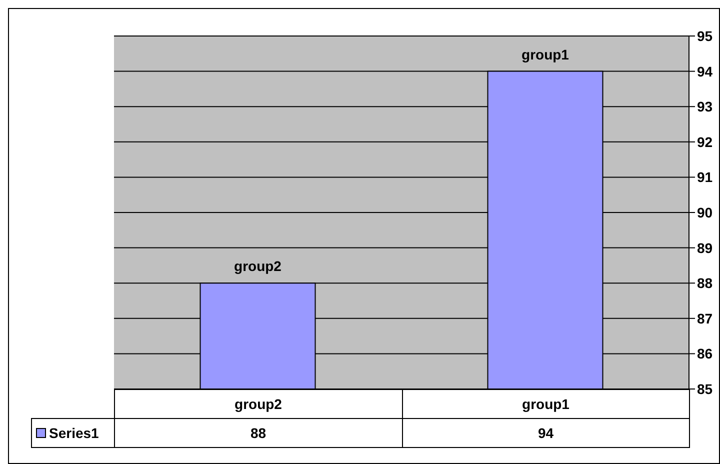 This screenshot has height=464, width=720. Describe the element at coordinates (546, 433) in the screenshot. I see `data-label: 94` at that location.